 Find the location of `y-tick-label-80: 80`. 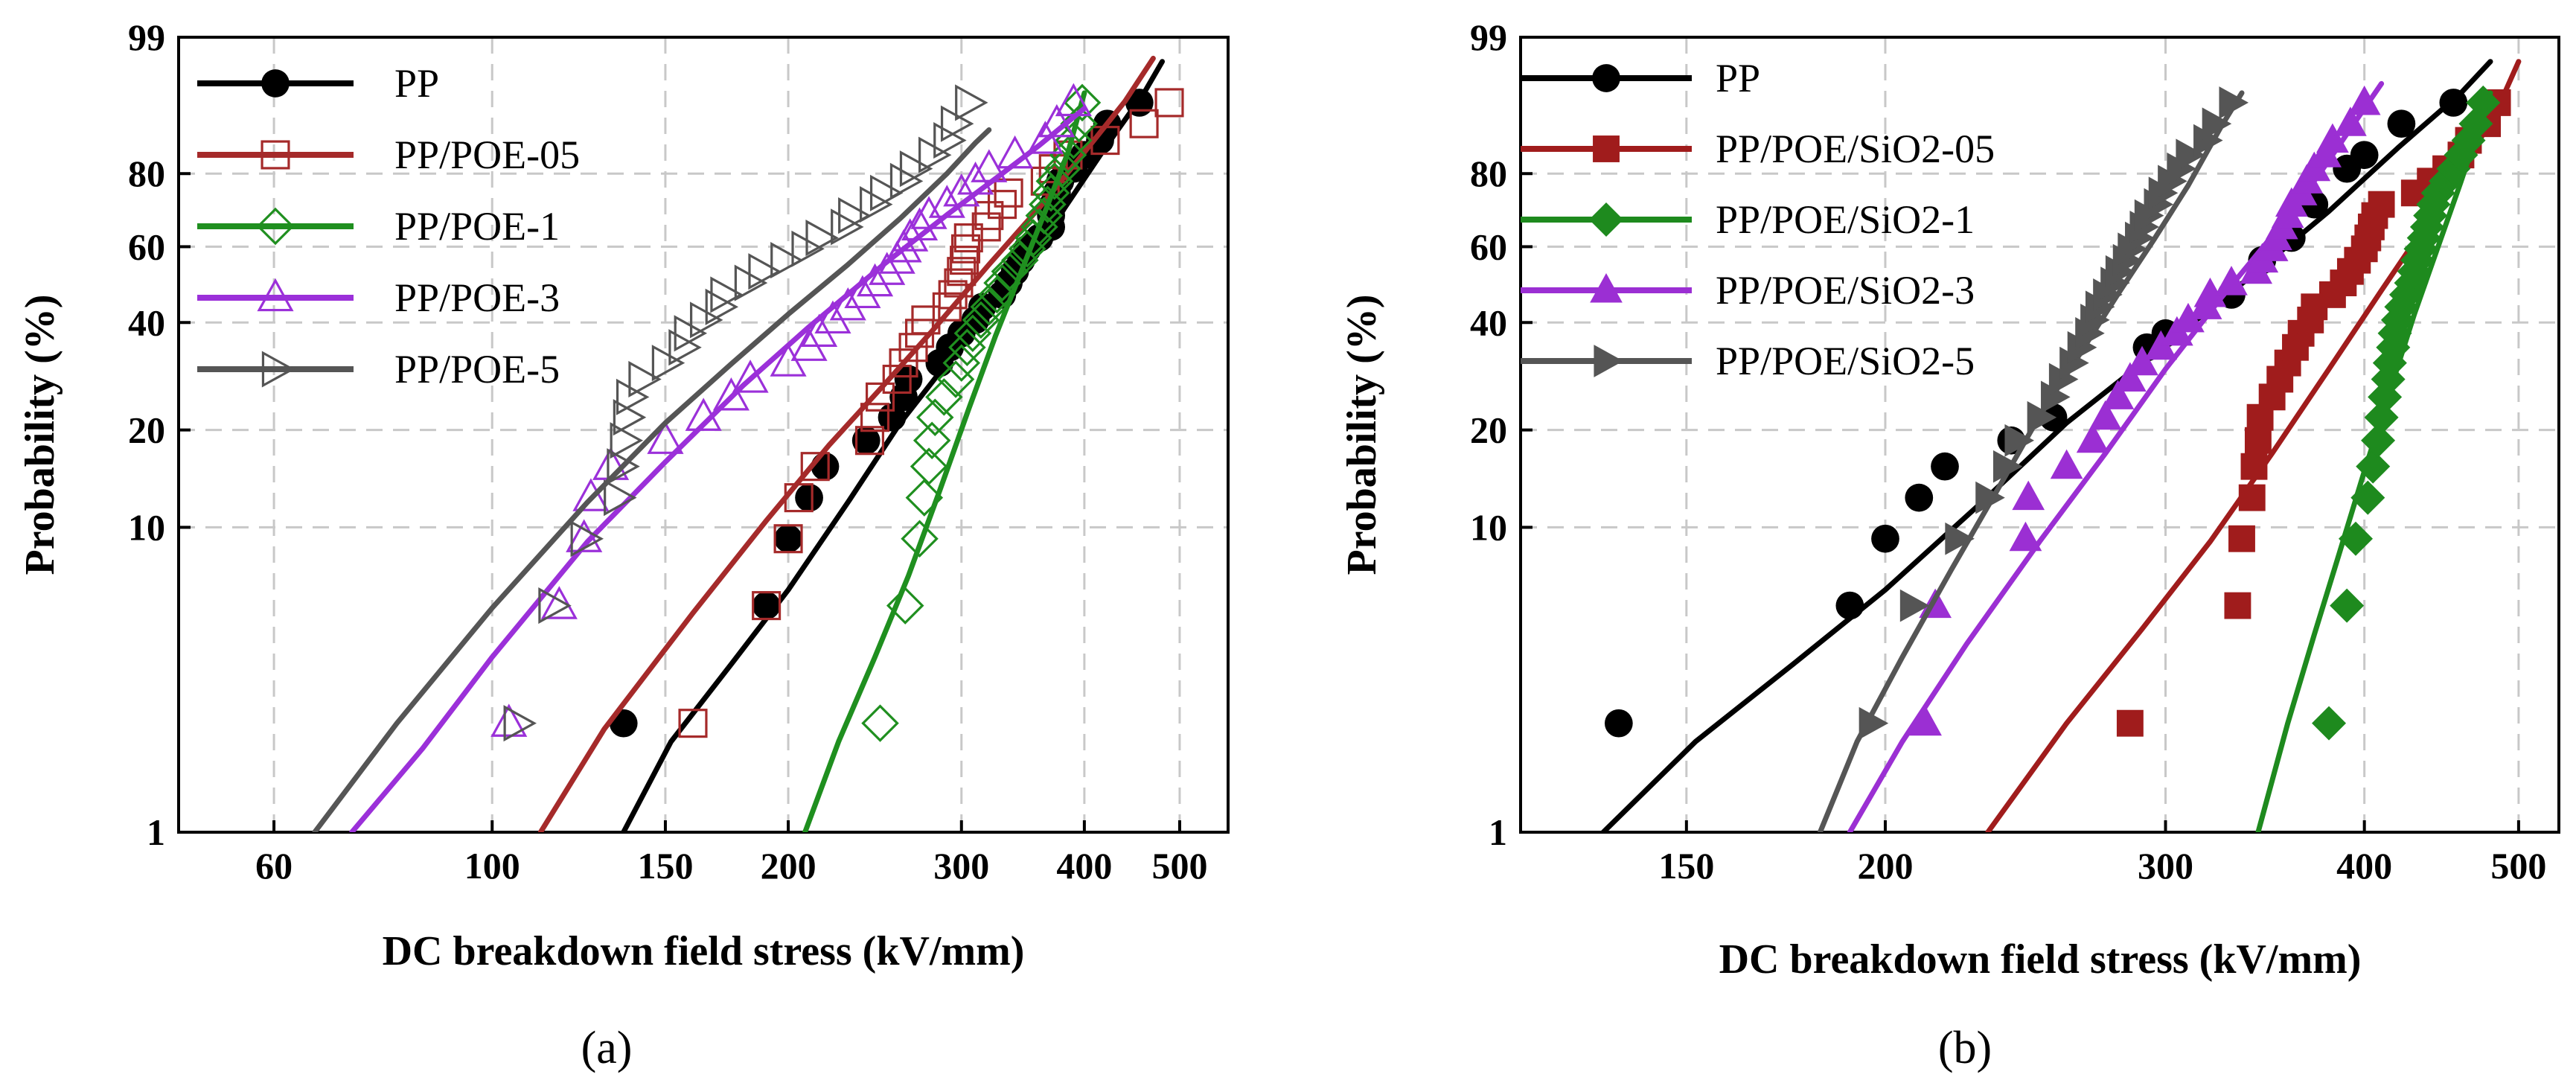

y-tick-label-80: 80 is located at coordinates (1488, 173).